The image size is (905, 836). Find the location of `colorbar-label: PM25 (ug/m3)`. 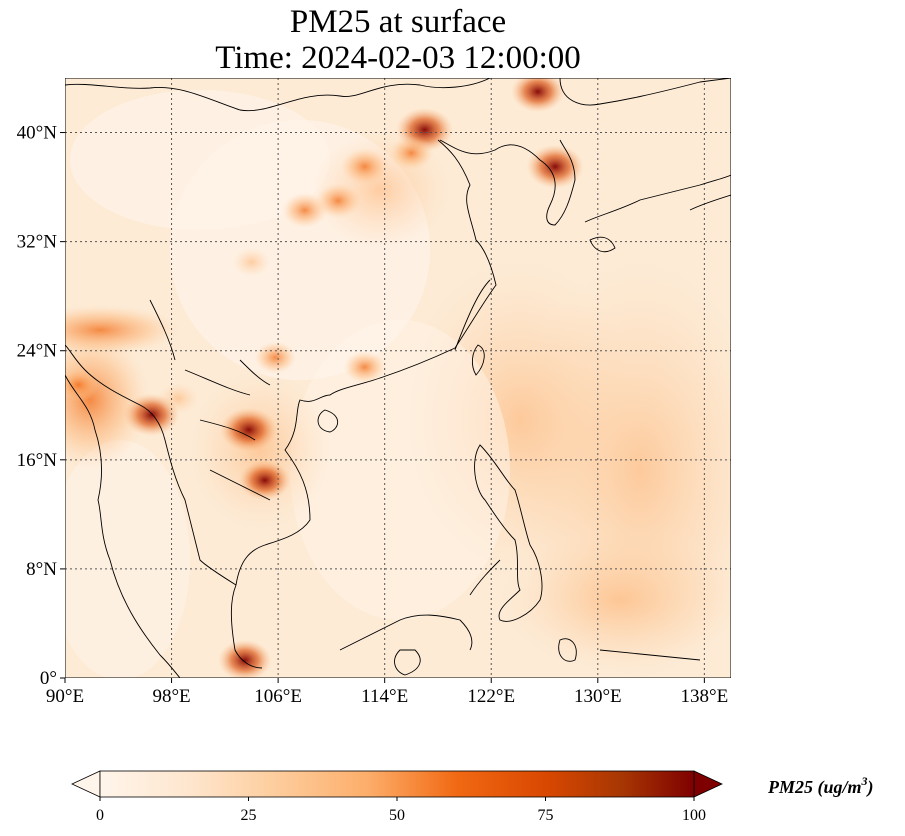

colorbar-label: PM25 (ug/m3) is located at coordinates (820, 786).